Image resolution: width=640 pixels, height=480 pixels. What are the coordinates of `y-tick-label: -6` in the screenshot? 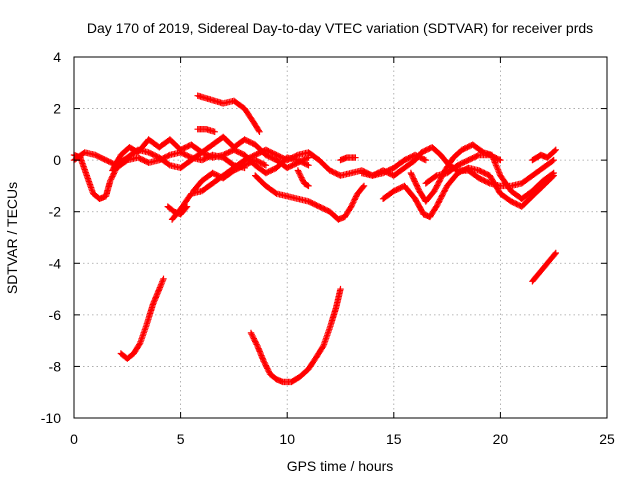 It's located at (55, 315).